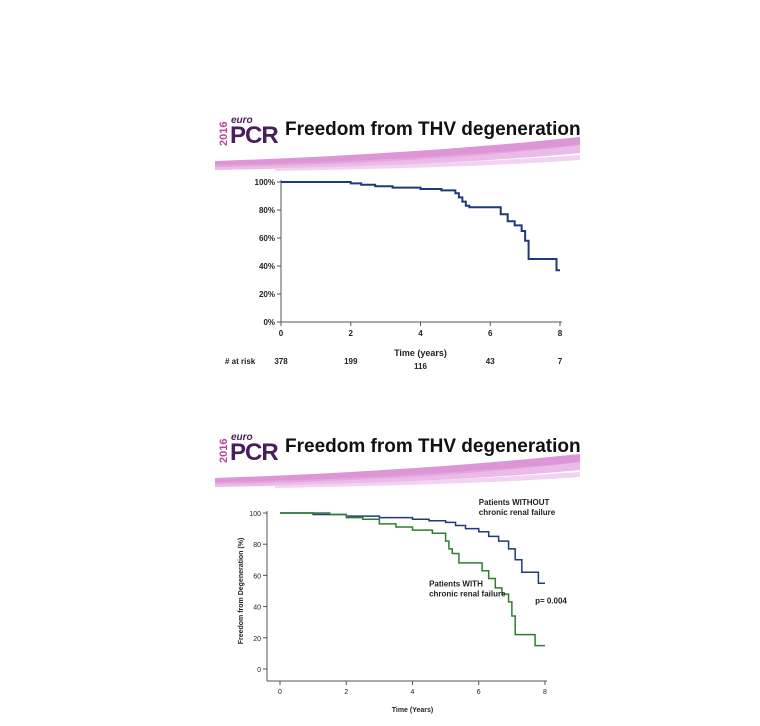  I want to click on y-tick-label: 80, so click(257, 545).